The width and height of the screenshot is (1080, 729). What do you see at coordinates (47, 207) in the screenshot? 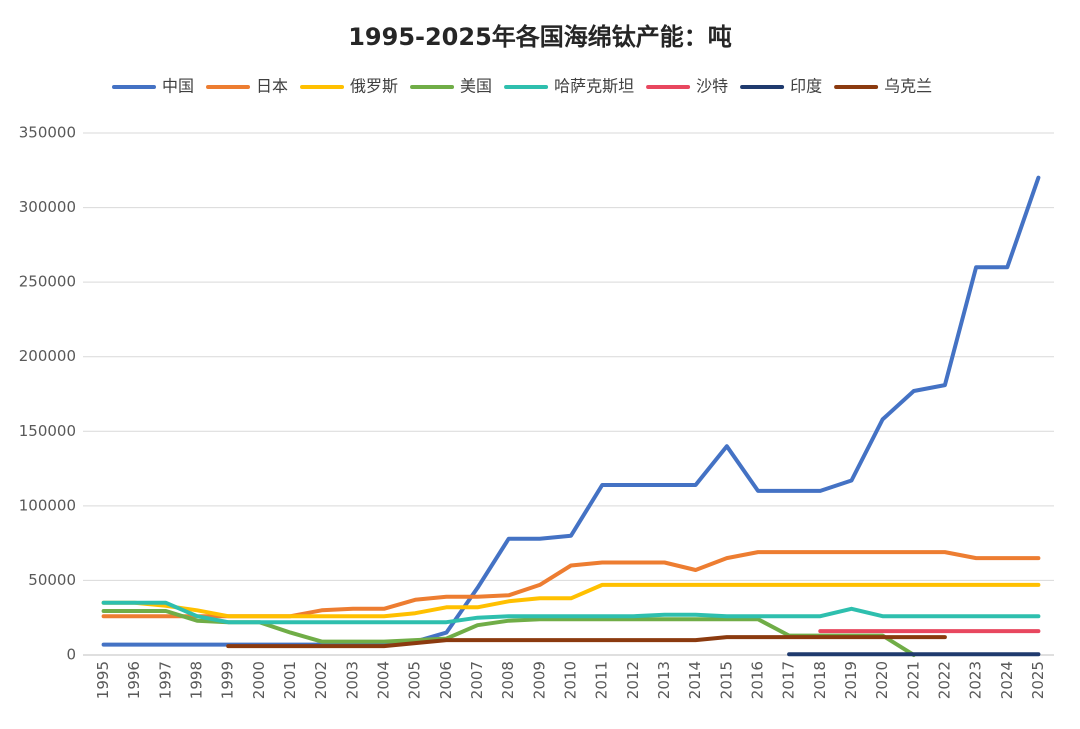
I see `y-tick-label: 300000` at bounding box center [47, 207].